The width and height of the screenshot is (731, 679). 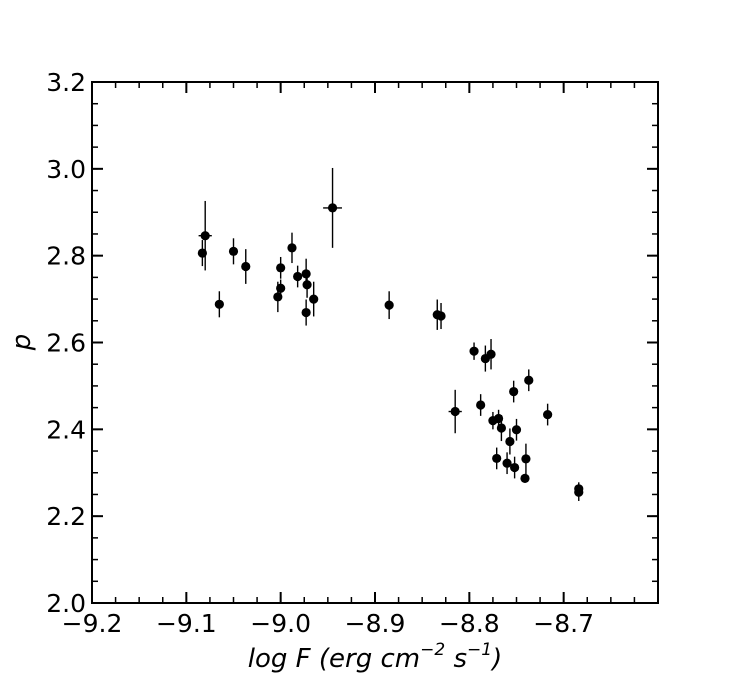 I want to click on x-tick-label: −9.0, so click(x=280, y=623).